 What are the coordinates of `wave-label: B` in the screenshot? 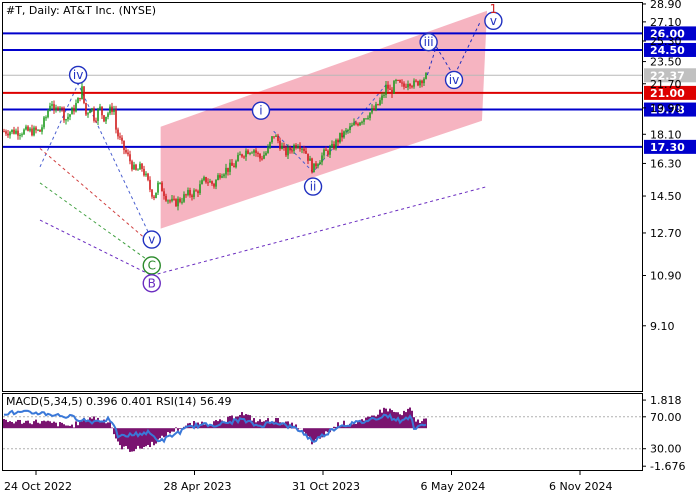 It's located at (152, 283).